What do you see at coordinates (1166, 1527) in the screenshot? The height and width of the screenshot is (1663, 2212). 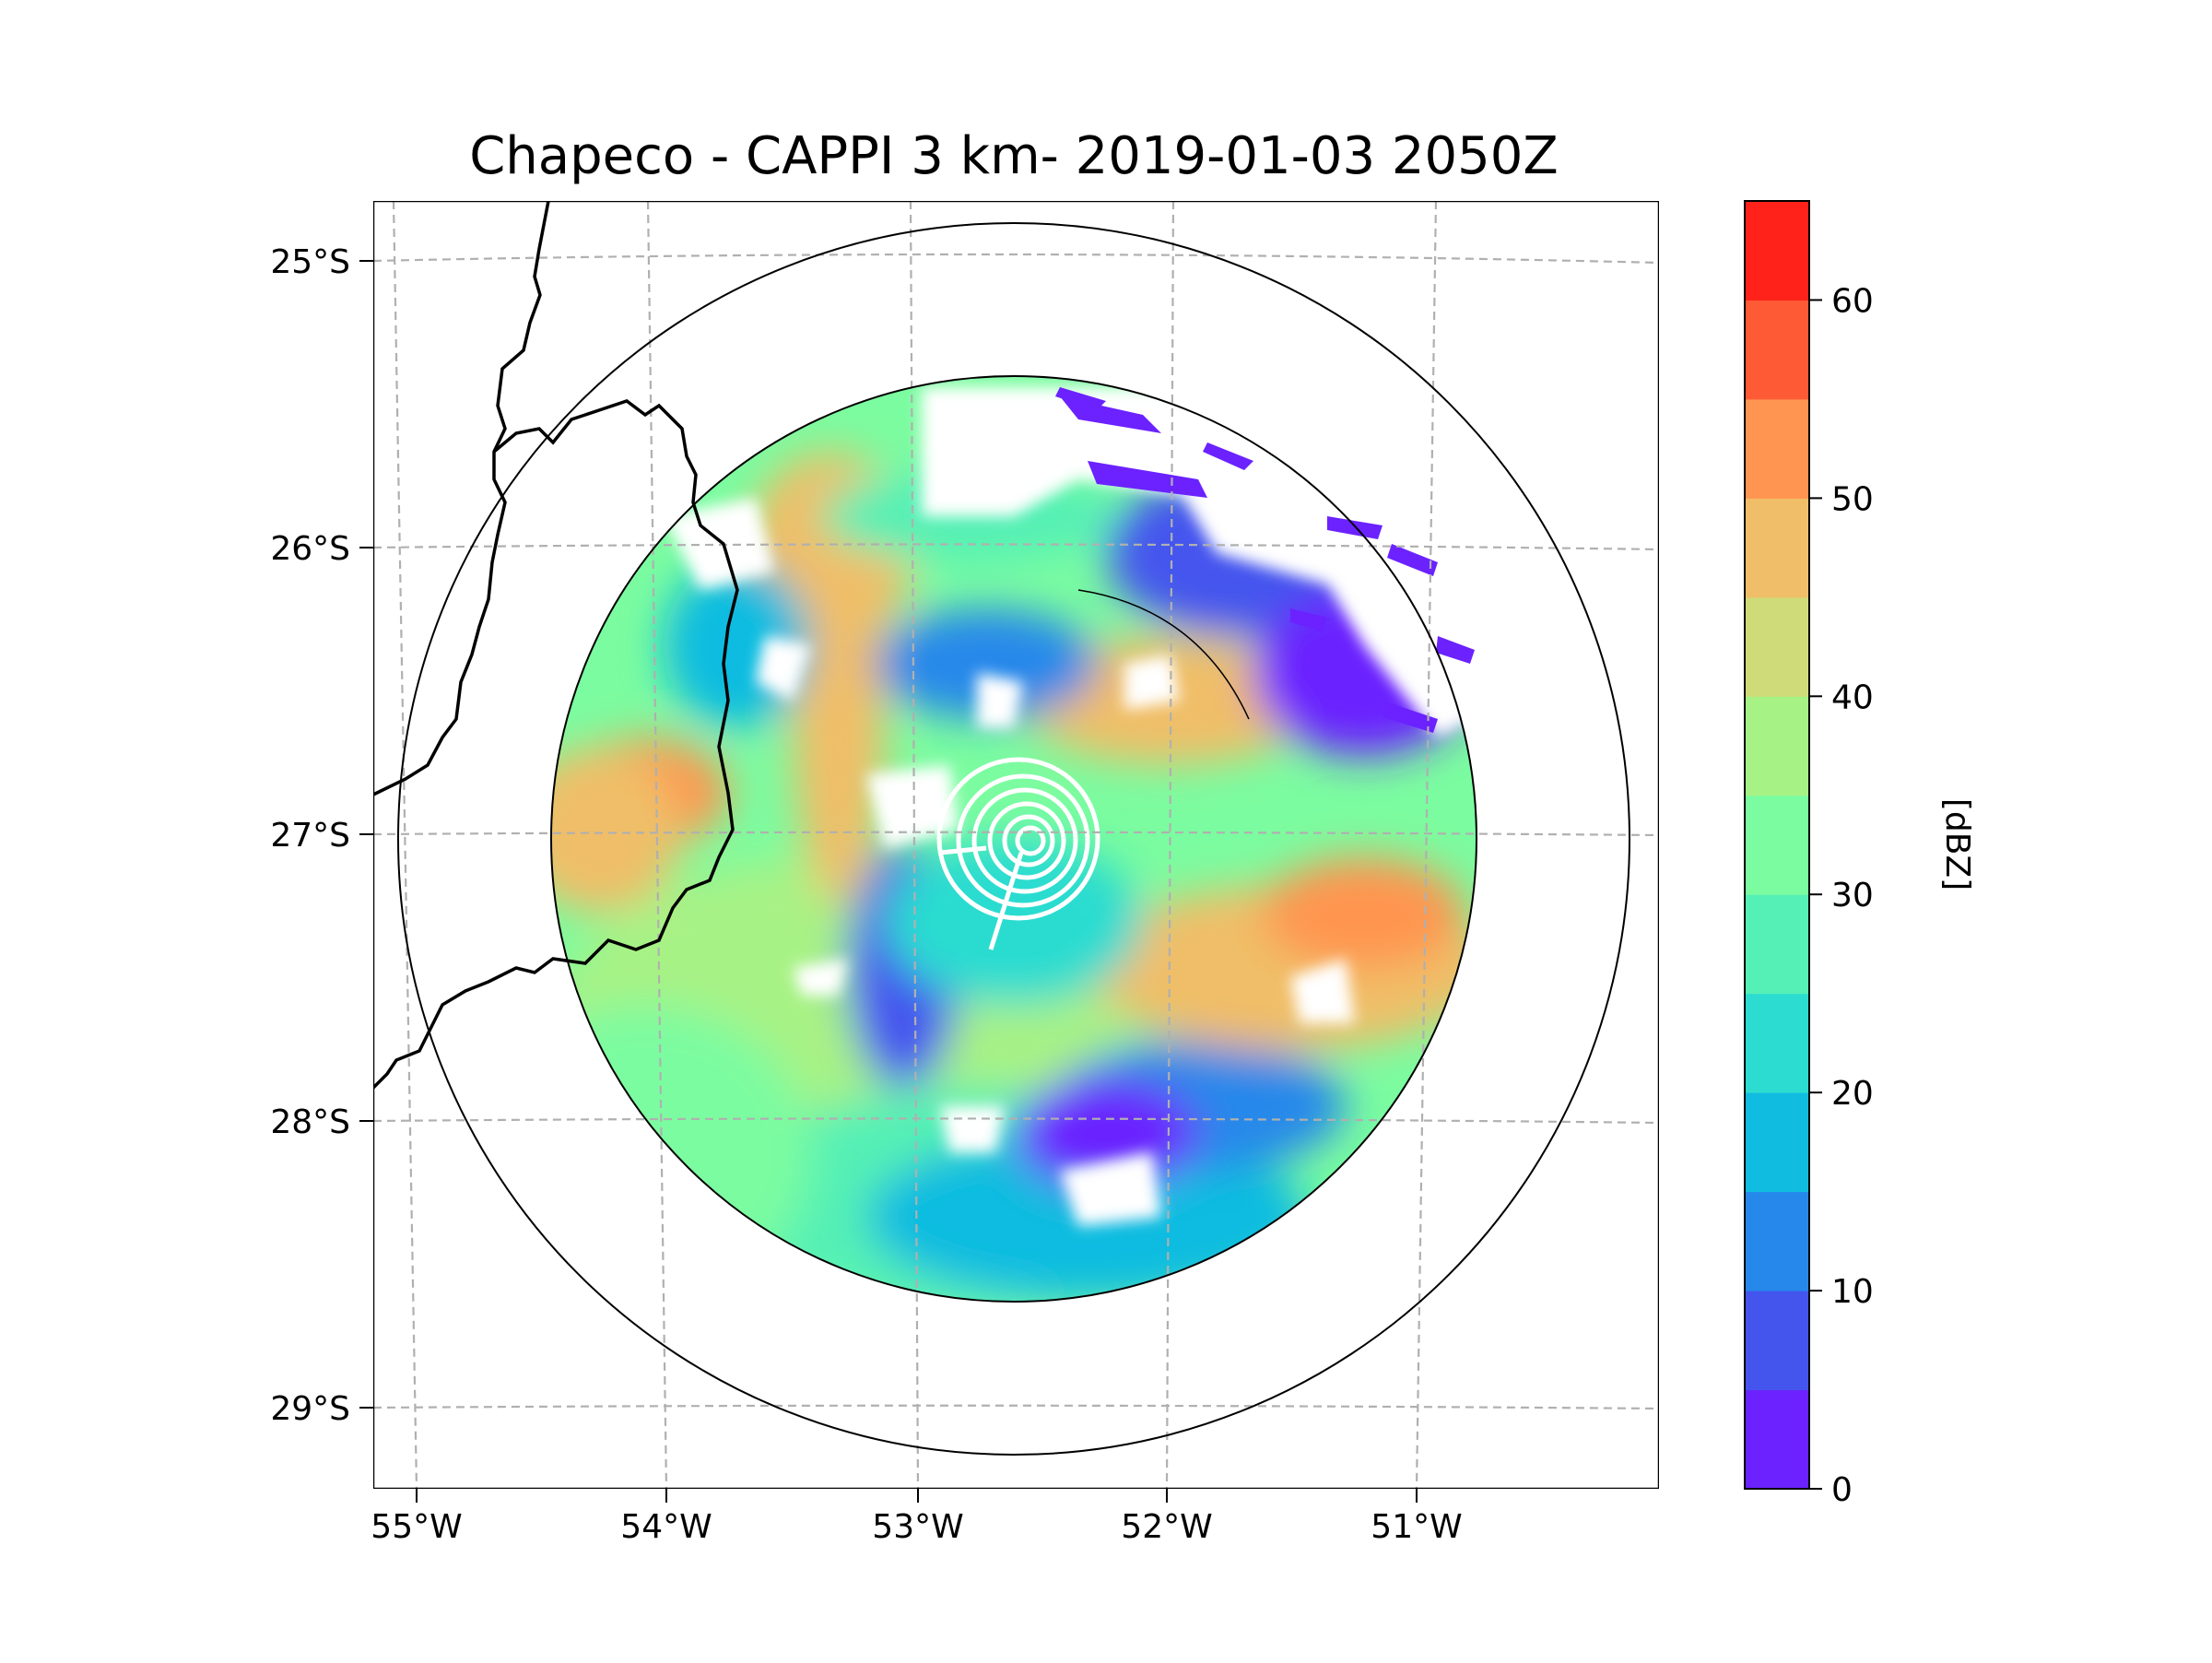 I see `x-tick-label: 52°W` at bounding box center [1166, 1527].